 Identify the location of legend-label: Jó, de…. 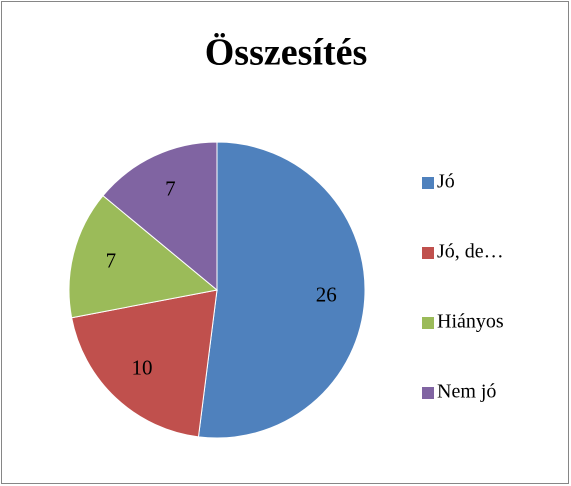
(470, 252).